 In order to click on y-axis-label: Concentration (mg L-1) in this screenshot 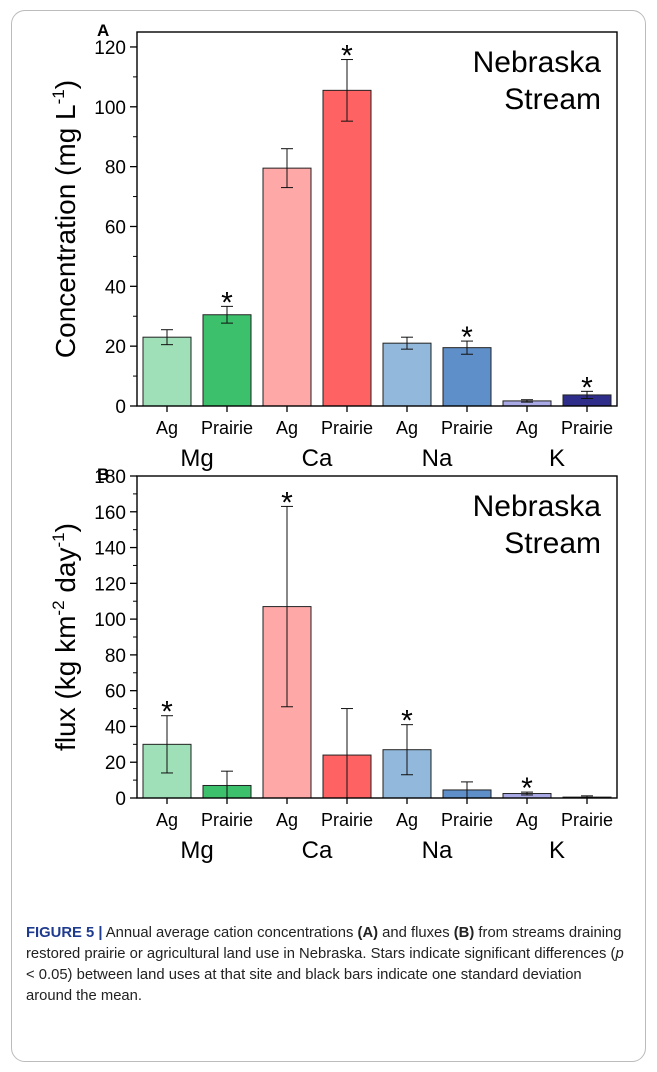, I will do `click(65, 219)`.